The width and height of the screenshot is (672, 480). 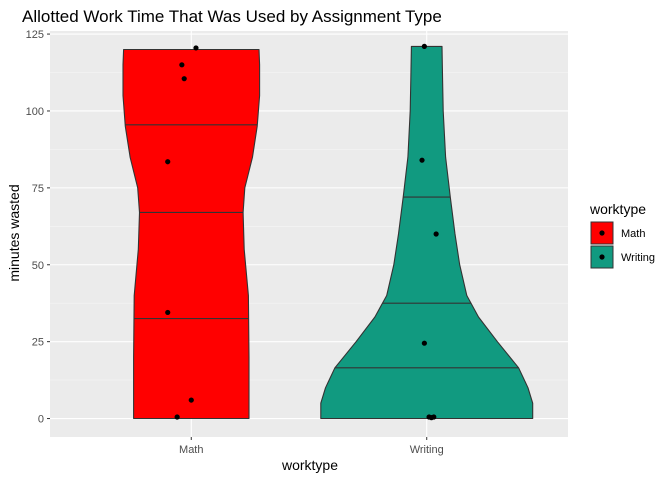 What do you see at coordinates (638, 258) in the screenshot?
I see `legend-label-writing: Writing` at bounding box center [638, 258].